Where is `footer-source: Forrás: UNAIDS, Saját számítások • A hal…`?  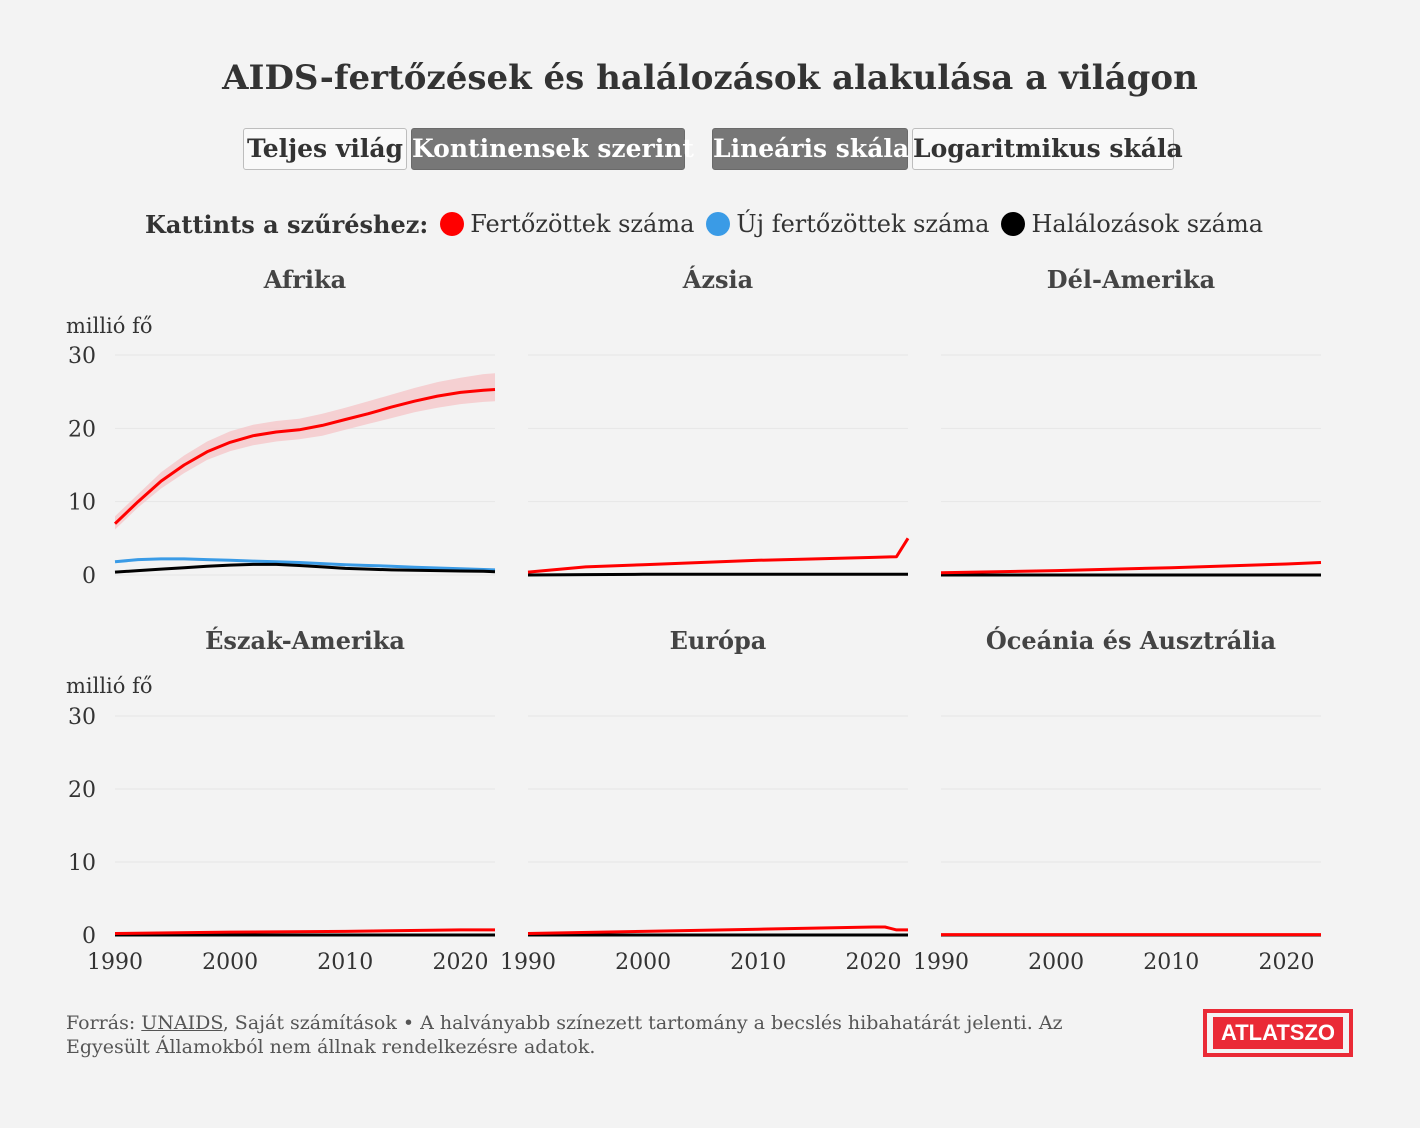 footer-source: Forrás: UNAIDS, Saját számítások • A hal… is located at coordinates (606, 1035).